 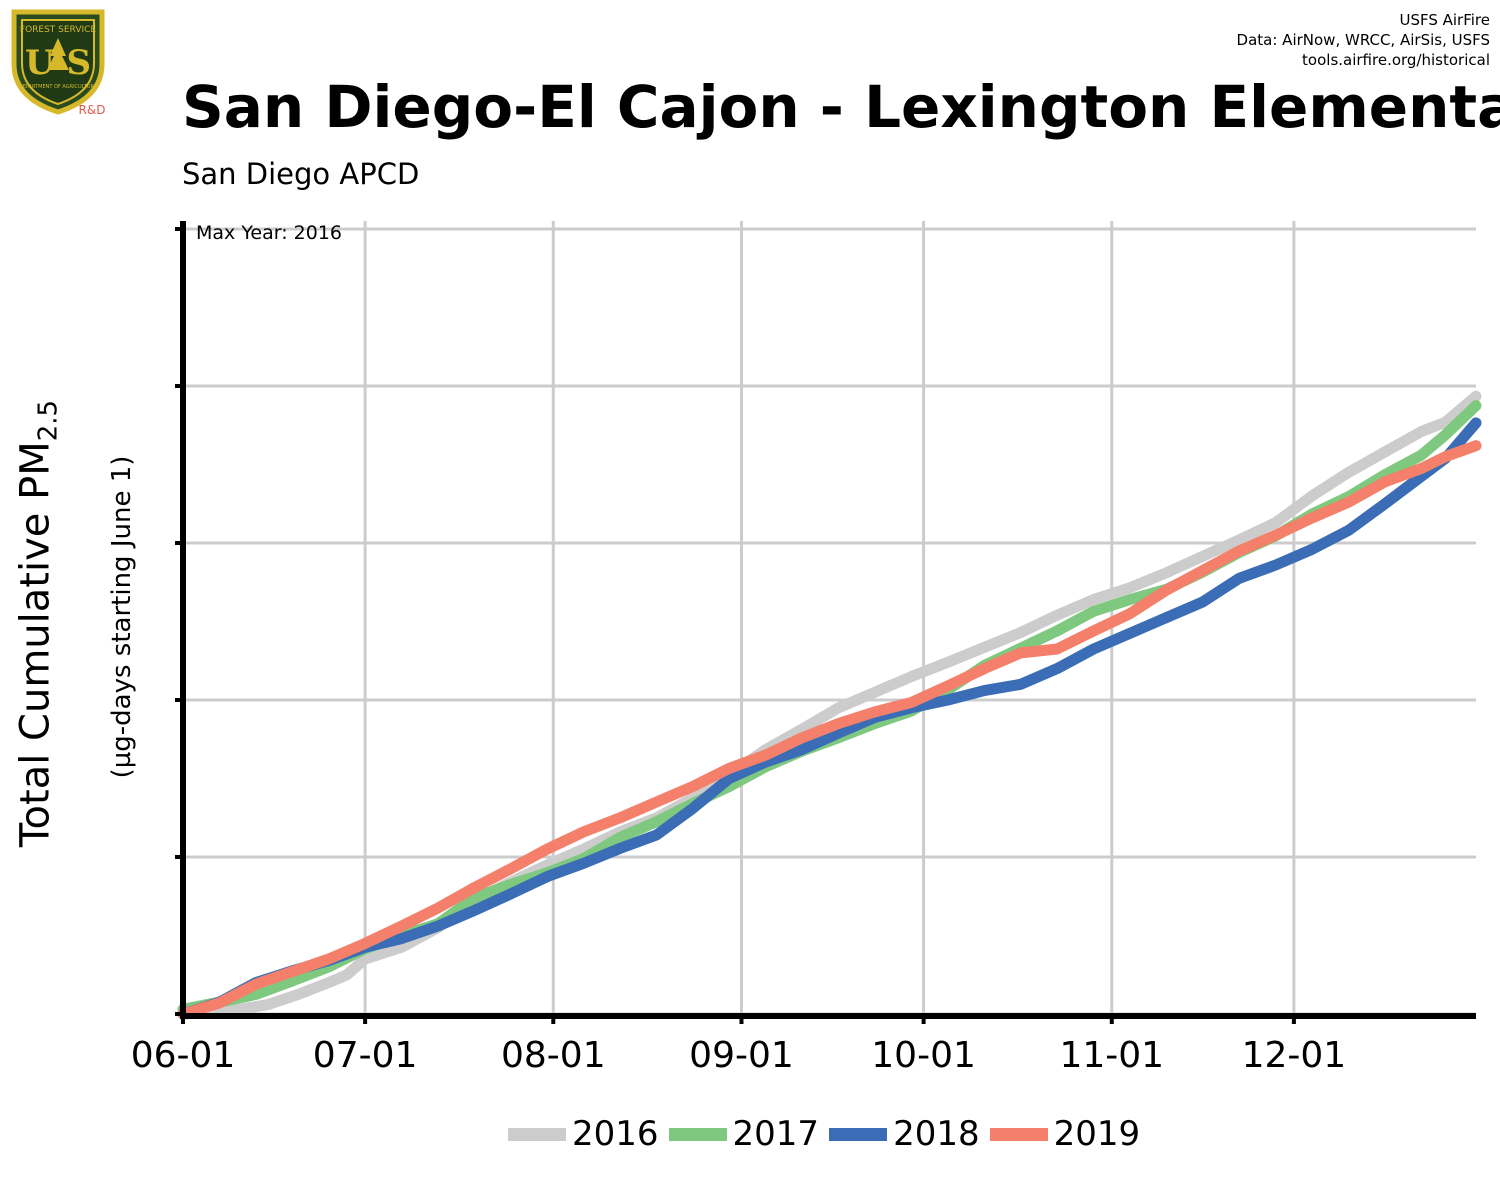 I want to click on y-axis-label-text: Total Cumulative PM, so click(x=35, y=644).